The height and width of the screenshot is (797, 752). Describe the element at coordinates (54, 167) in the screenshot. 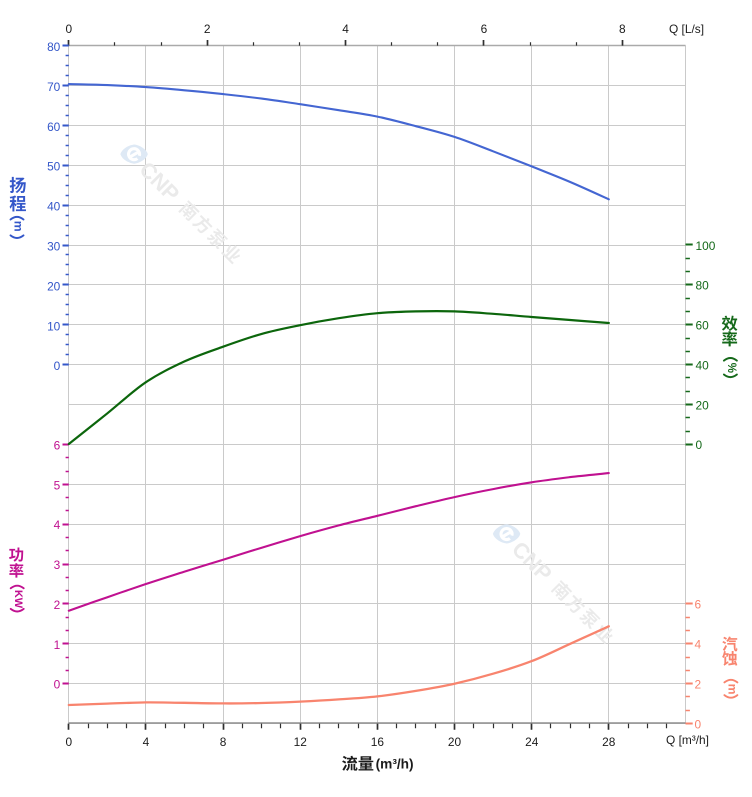

I see `svg-text: 50` at that location.